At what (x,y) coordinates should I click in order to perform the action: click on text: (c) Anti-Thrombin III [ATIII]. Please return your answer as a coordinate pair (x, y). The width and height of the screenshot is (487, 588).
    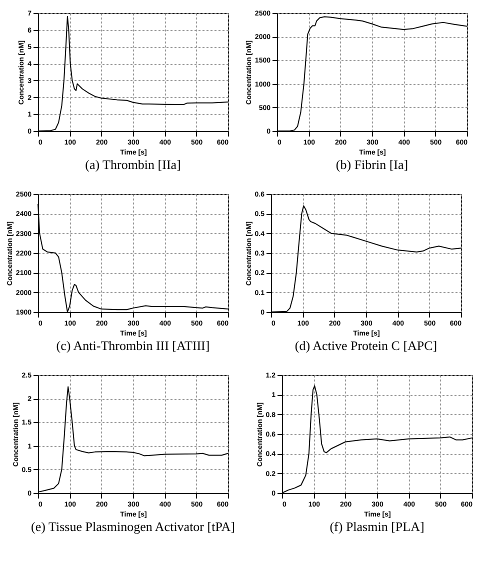
    Looking at the image, I should click on (133, 345).